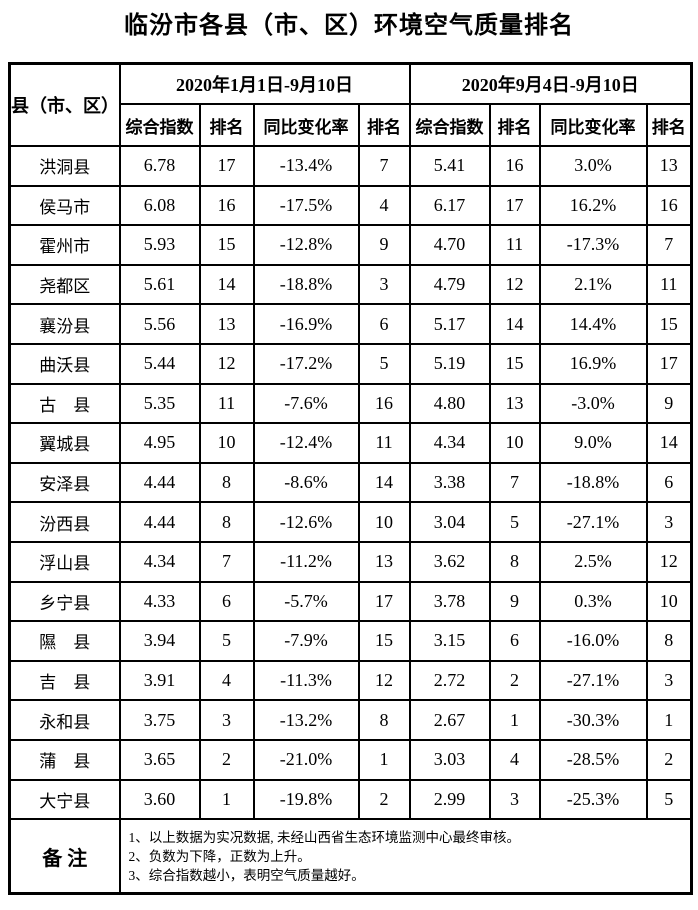  What do you see at coordinates (514, 324) in the screenshot?
I see `p2-rank-cell: 14` at bounding box center [514, 324].